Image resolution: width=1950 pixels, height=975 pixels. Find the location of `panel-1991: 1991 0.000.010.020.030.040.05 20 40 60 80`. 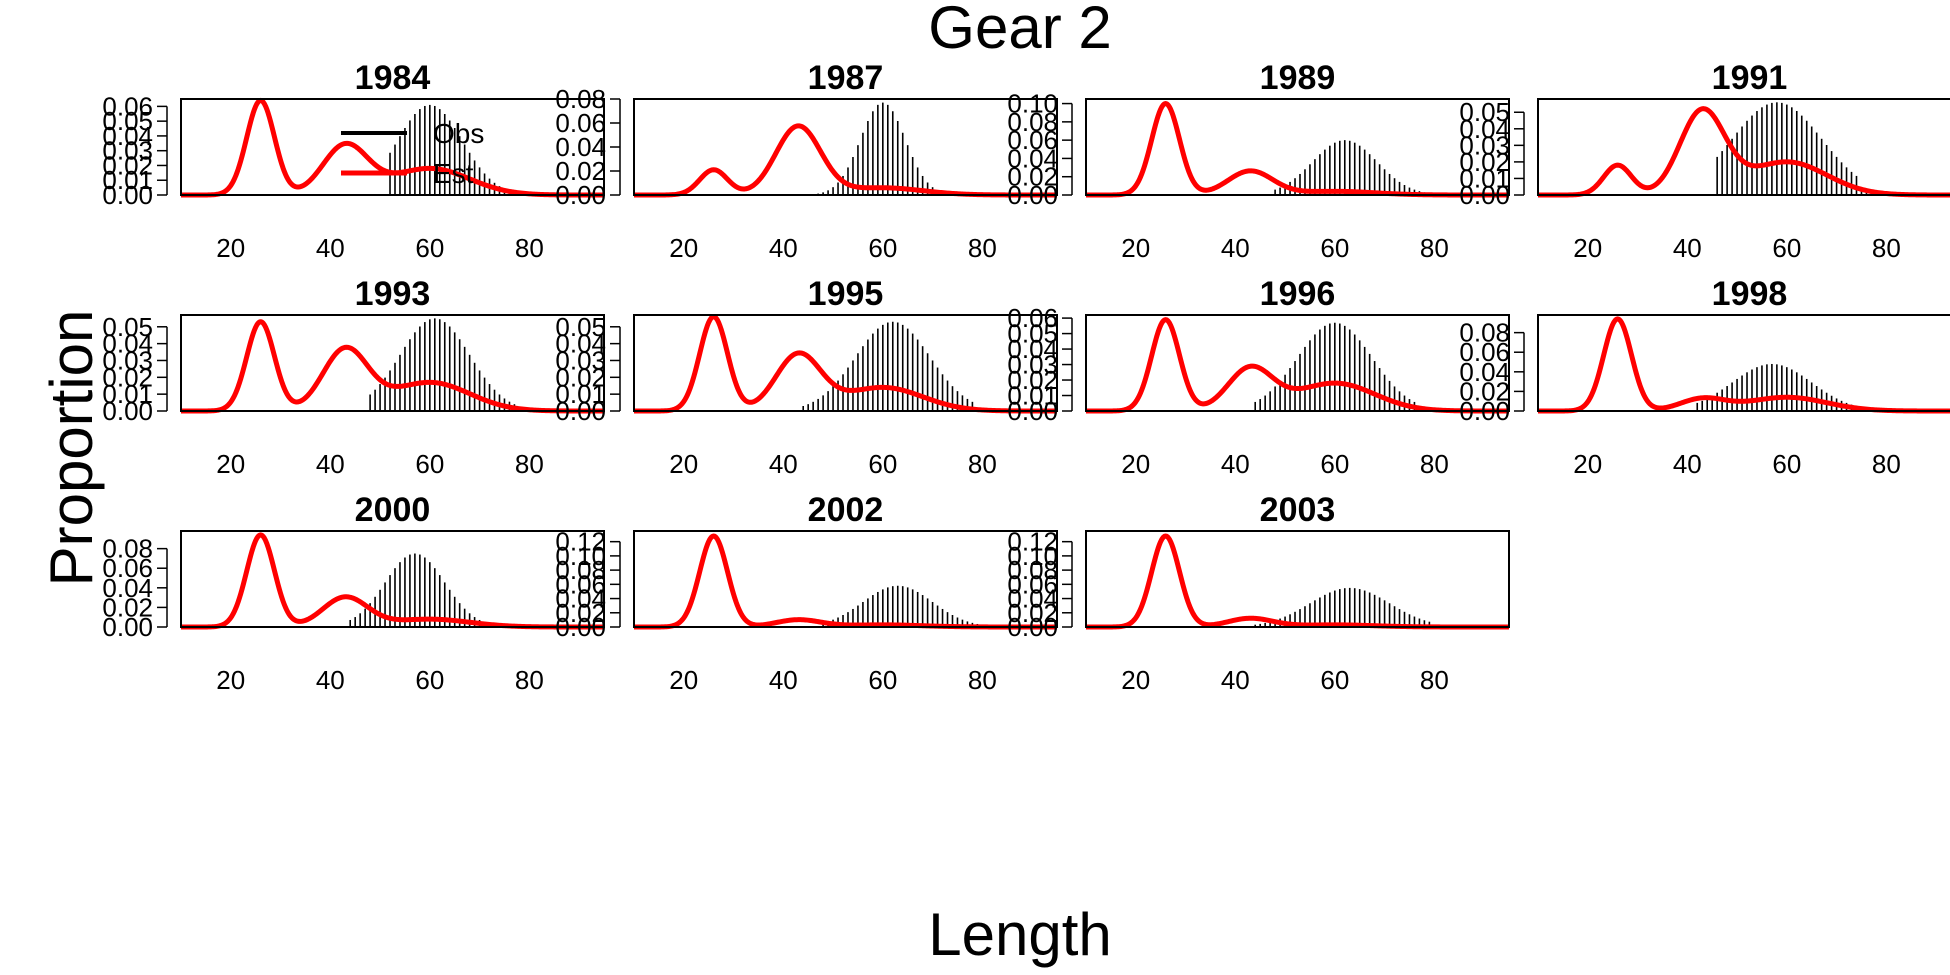

panel-1991: 1991 0.000.010.020.030.040.05 20 40 60 80 is located at coordinates (1704, 161).